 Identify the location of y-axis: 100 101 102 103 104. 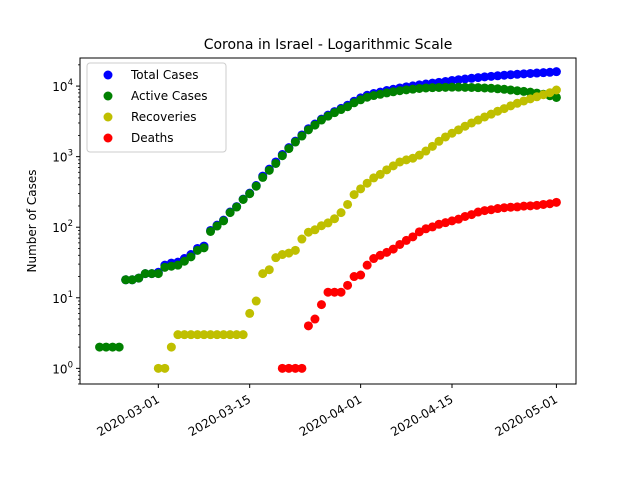
(66, 224).